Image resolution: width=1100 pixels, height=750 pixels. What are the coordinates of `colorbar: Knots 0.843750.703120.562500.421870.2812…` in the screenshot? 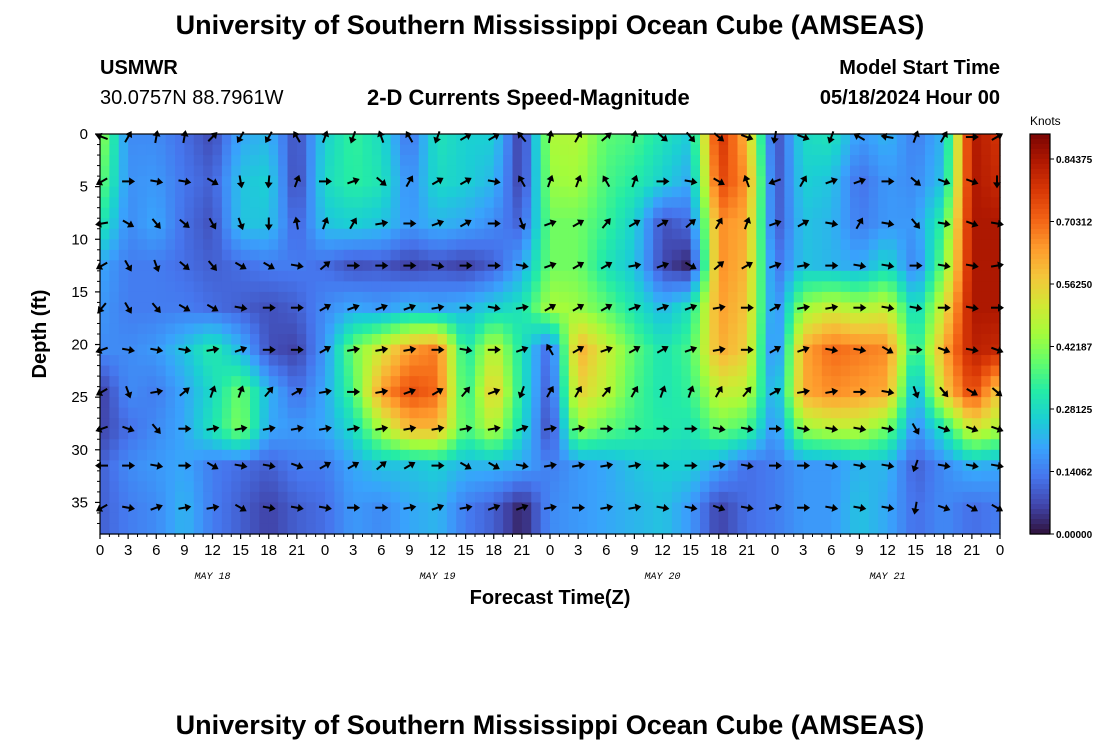 It's located at (1061, 327).